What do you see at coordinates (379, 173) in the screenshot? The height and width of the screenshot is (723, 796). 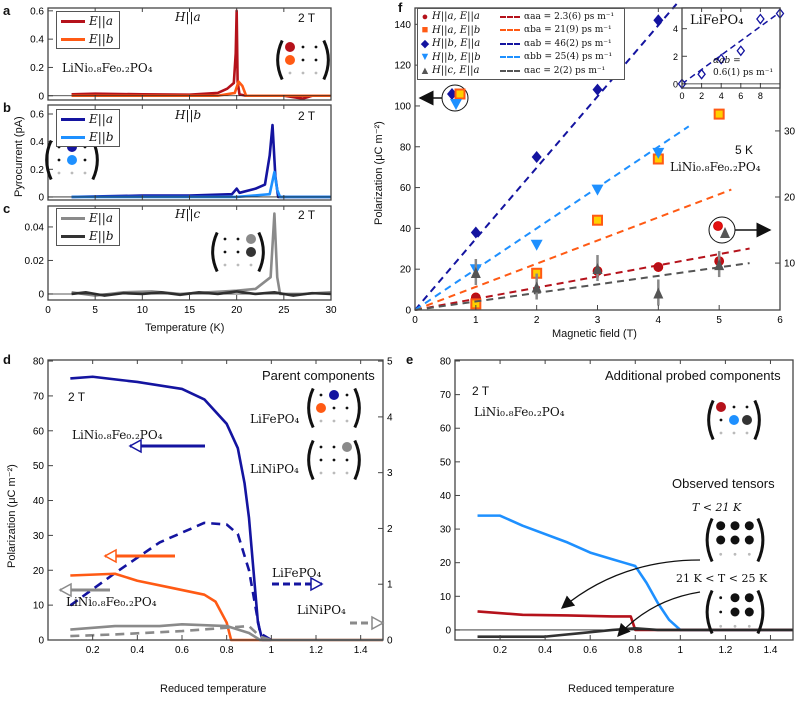 I see `y-axis-label-f: Polarization (μC m⁻²)` at bounding box center [379, 173].